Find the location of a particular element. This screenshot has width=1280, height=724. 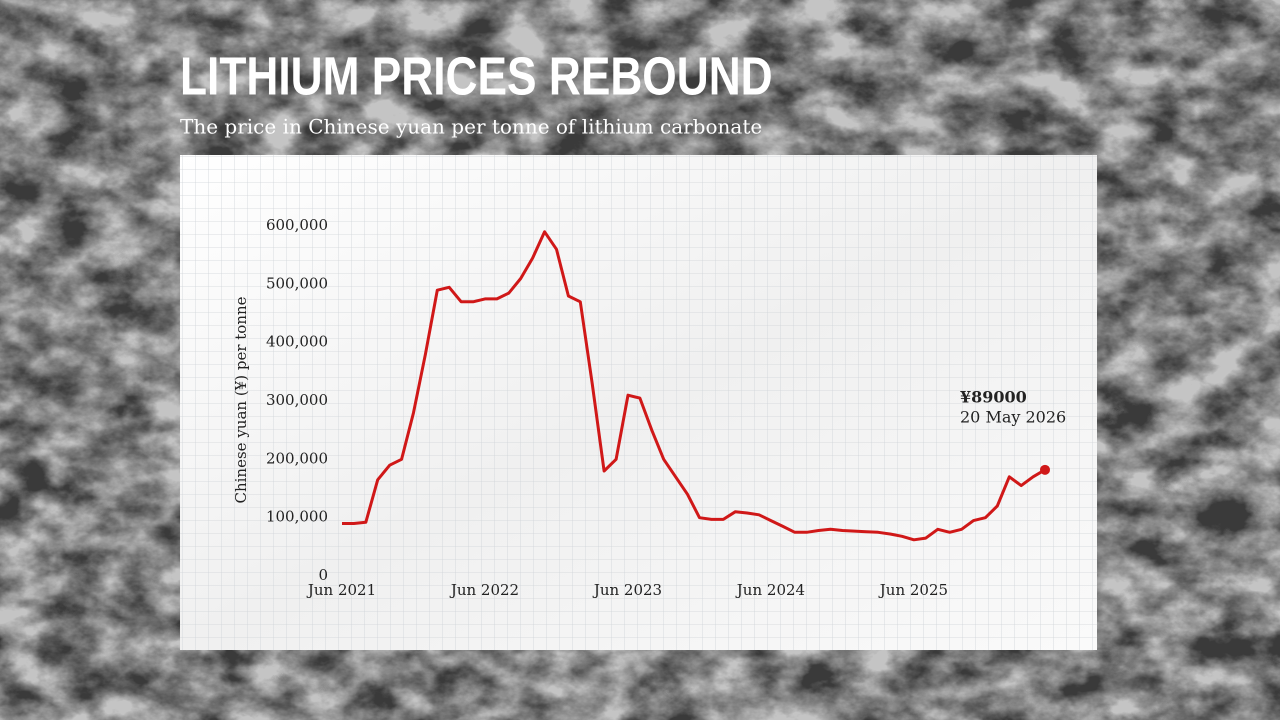

x-tick-label: Jun 2022 is located at coordinates (484, 590).